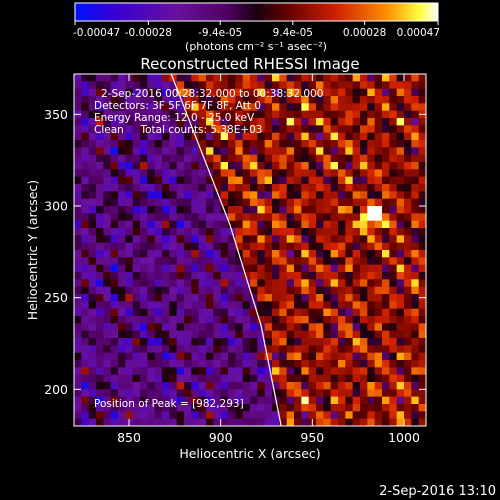 Image resolution: width=500 pixels, height=500 pixels. Describe the element at coordinates (177, 106) in the screenshot. I see `detectors-annotation: Detectors: 3F 5F 6F 7F 8F, Att 0` at that location.